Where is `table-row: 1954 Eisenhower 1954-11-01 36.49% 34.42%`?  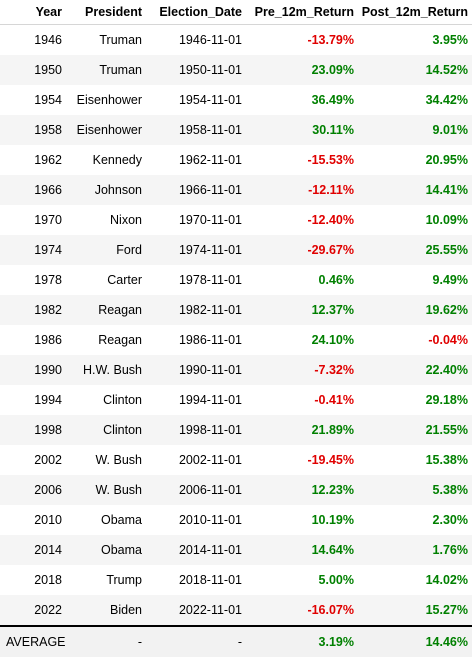
table-row: 1954 Eisenhower 1954-11-01 36.49% 34.42% is located at coordinates (236, 100).